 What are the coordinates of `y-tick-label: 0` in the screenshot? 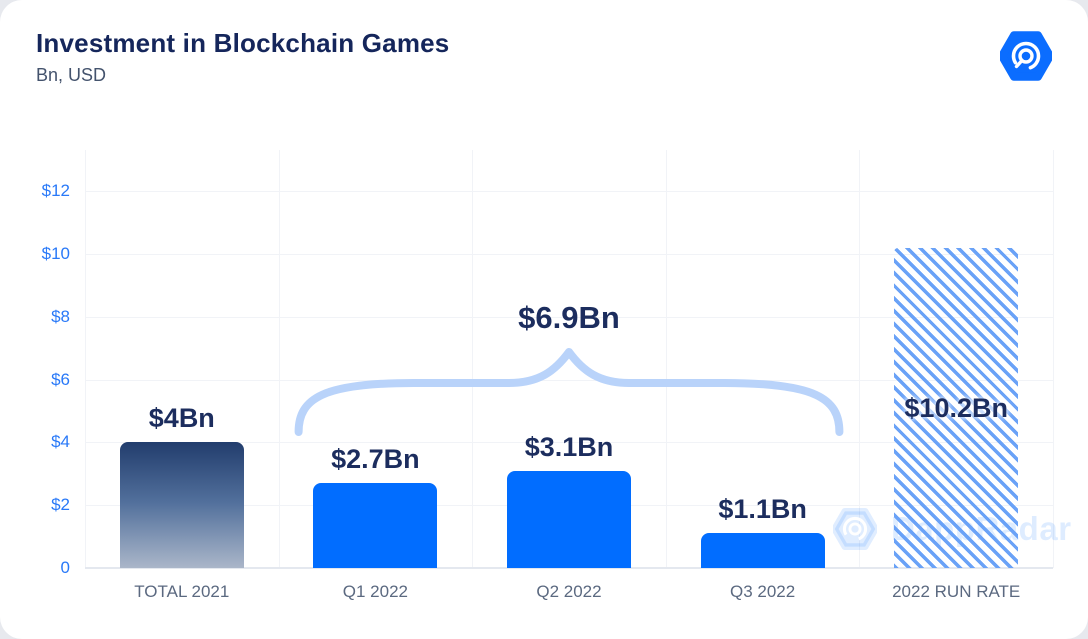 It's located at (65, 567).